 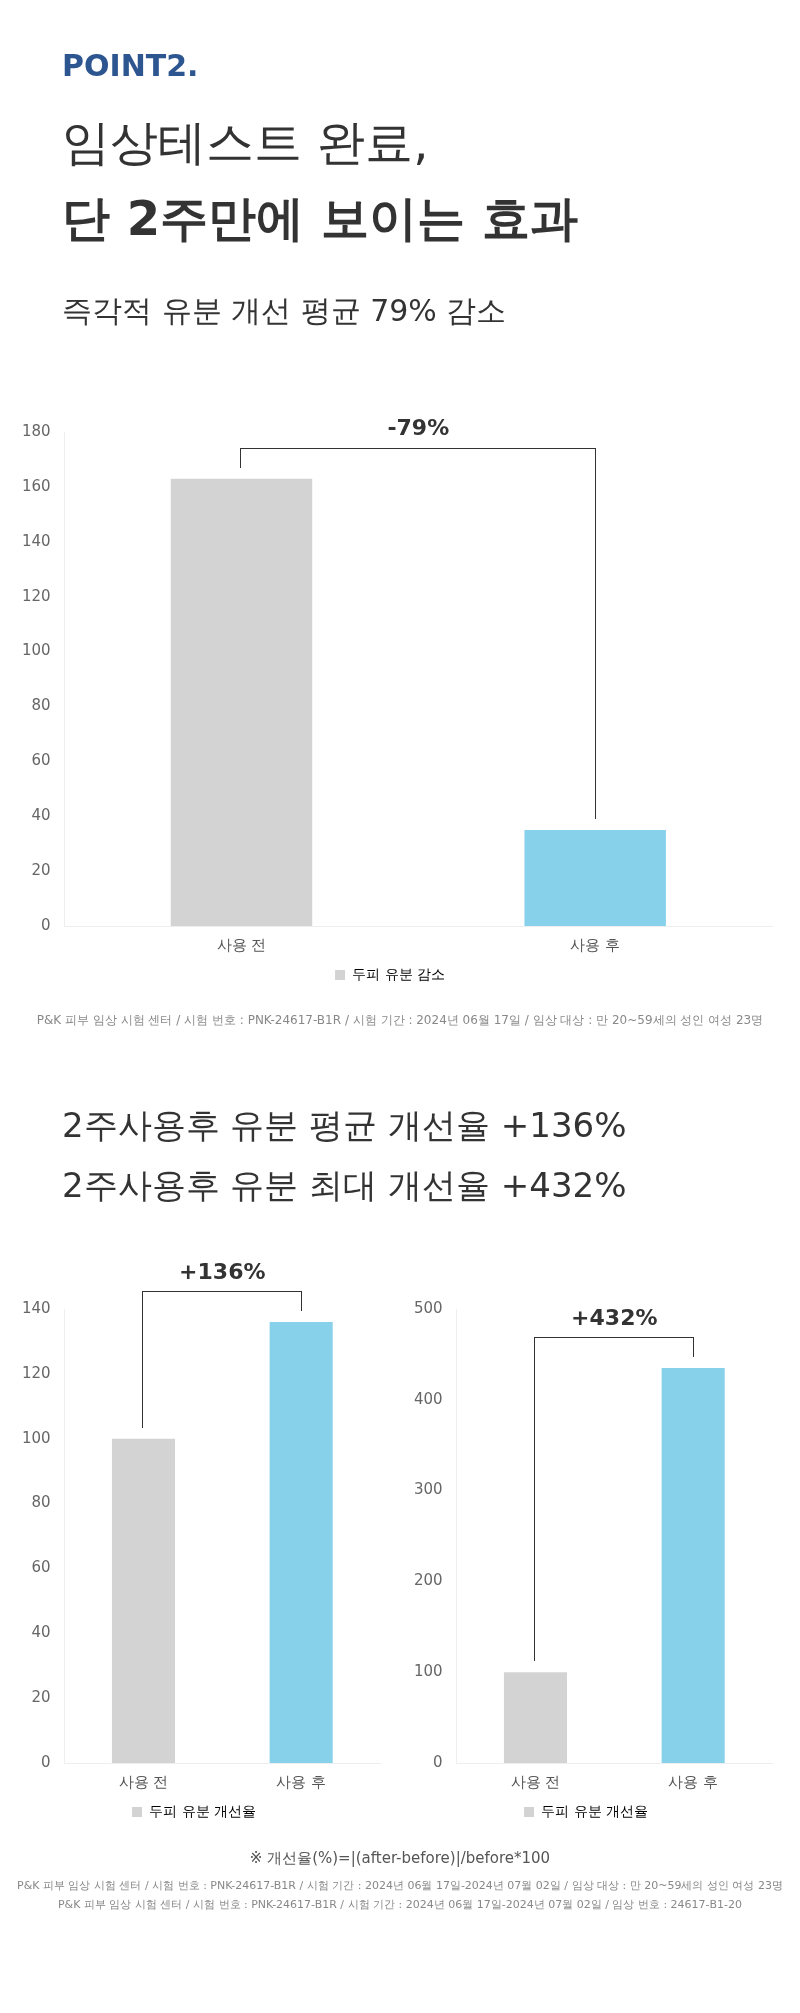 I want to click on chart-title: 2주사용후 유분 최대 개선율 +432%, so click(x=345, y=1185).